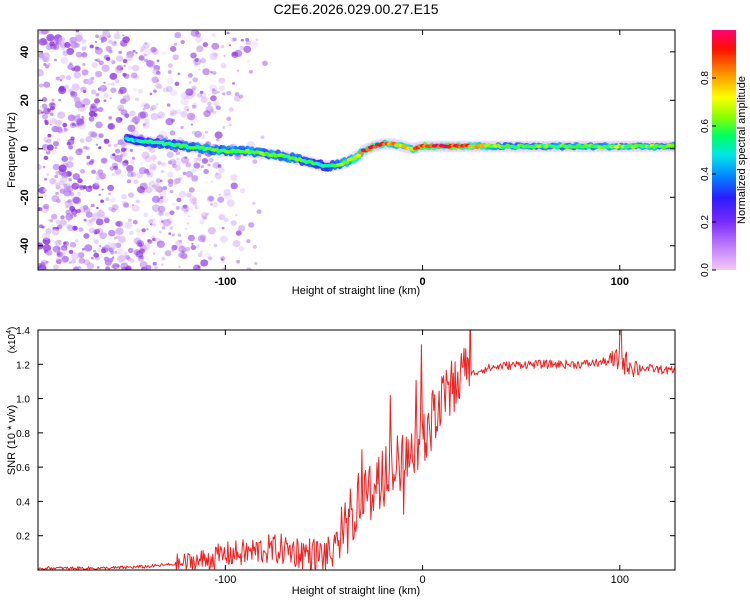 This screenshot has width=750, height=600. What do you see at coordinates (12, 340) in the screenshot?
I see `snr-multiplier-label: (x104)` at bounding box center [12, 340].